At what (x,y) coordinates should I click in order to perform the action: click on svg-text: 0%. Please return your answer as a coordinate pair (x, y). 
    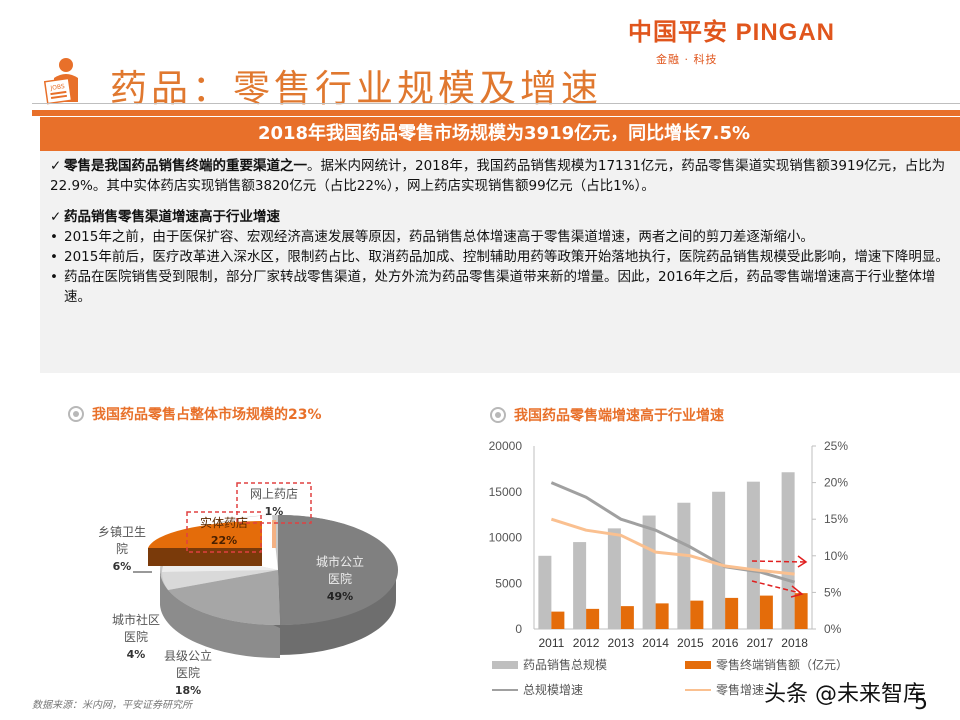
    Looking at the image, I should click on (833, 629).